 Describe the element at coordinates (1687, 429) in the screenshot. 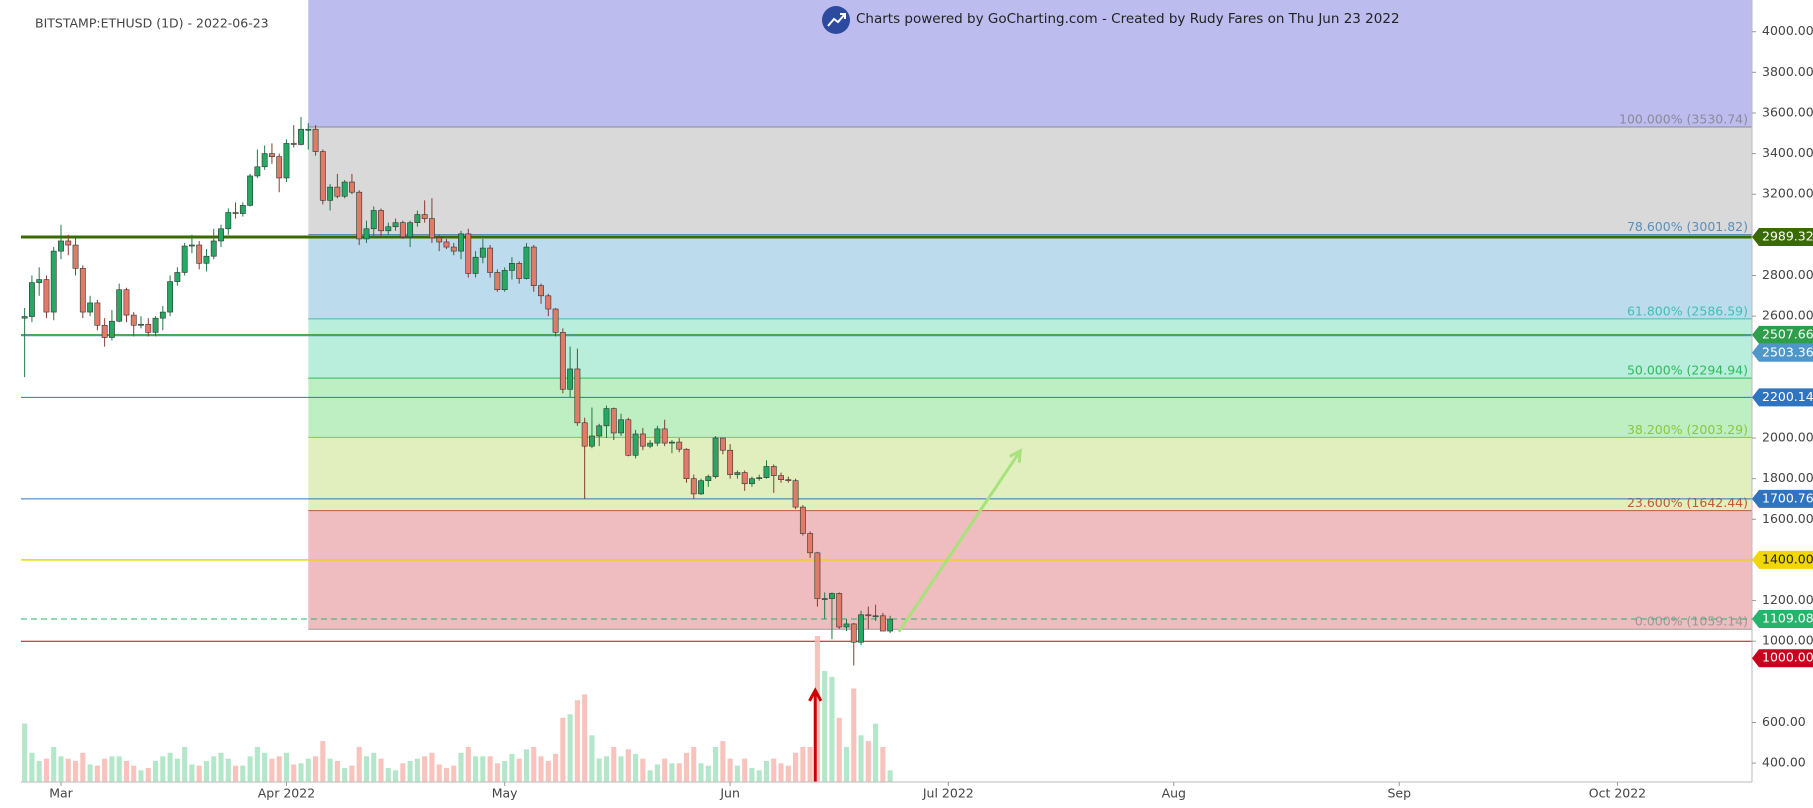

I see `fib-label: 38.200% (2003.29)` at that location.